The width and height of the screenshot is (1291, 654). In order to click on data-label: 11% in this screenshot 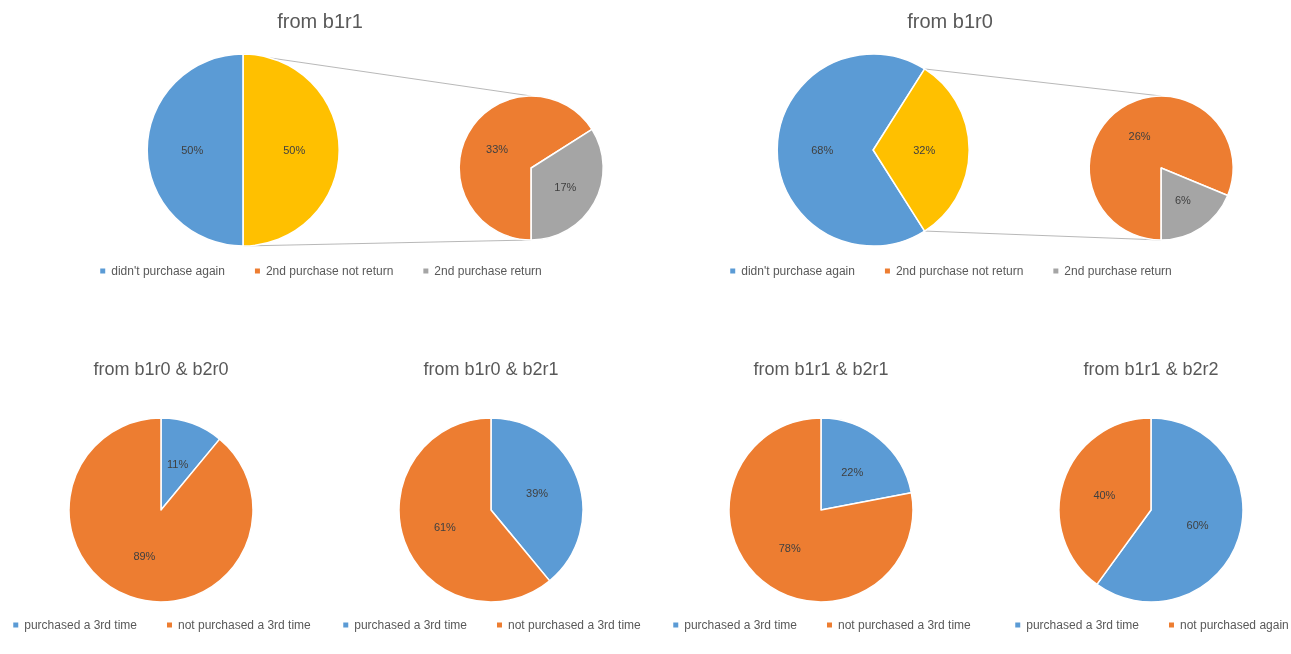, I will do `click(178, 463)`.